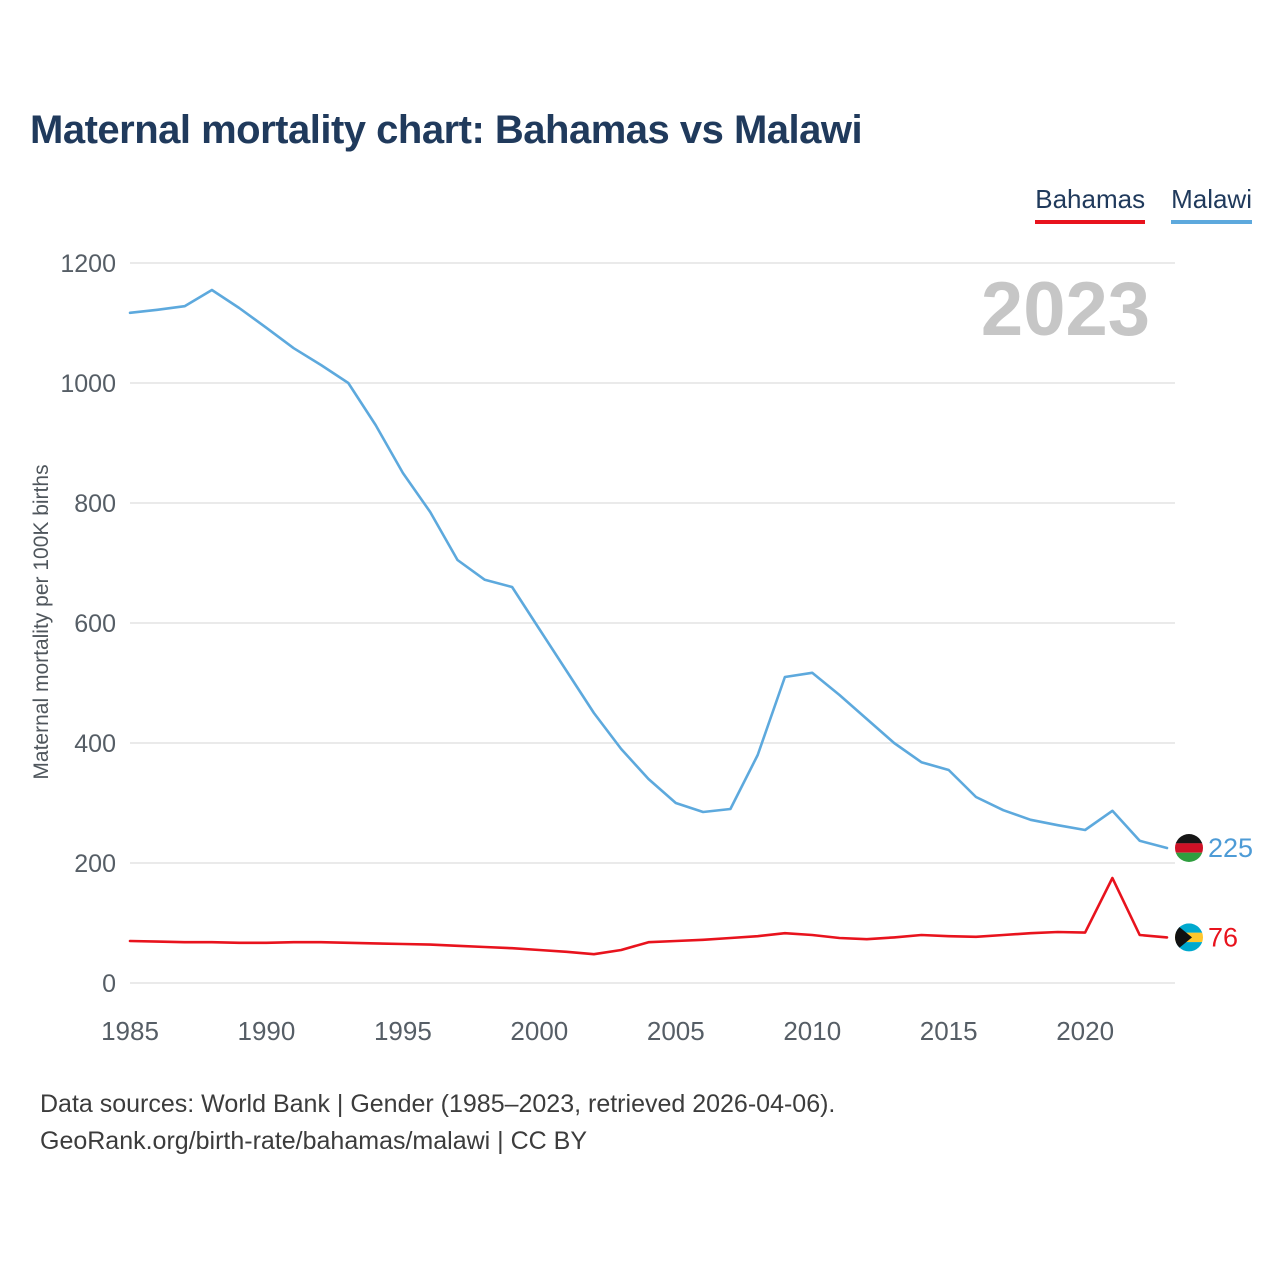 The image size is (1280, 1280). I want to click on y-tick-label: 1000, so click(88, 384).